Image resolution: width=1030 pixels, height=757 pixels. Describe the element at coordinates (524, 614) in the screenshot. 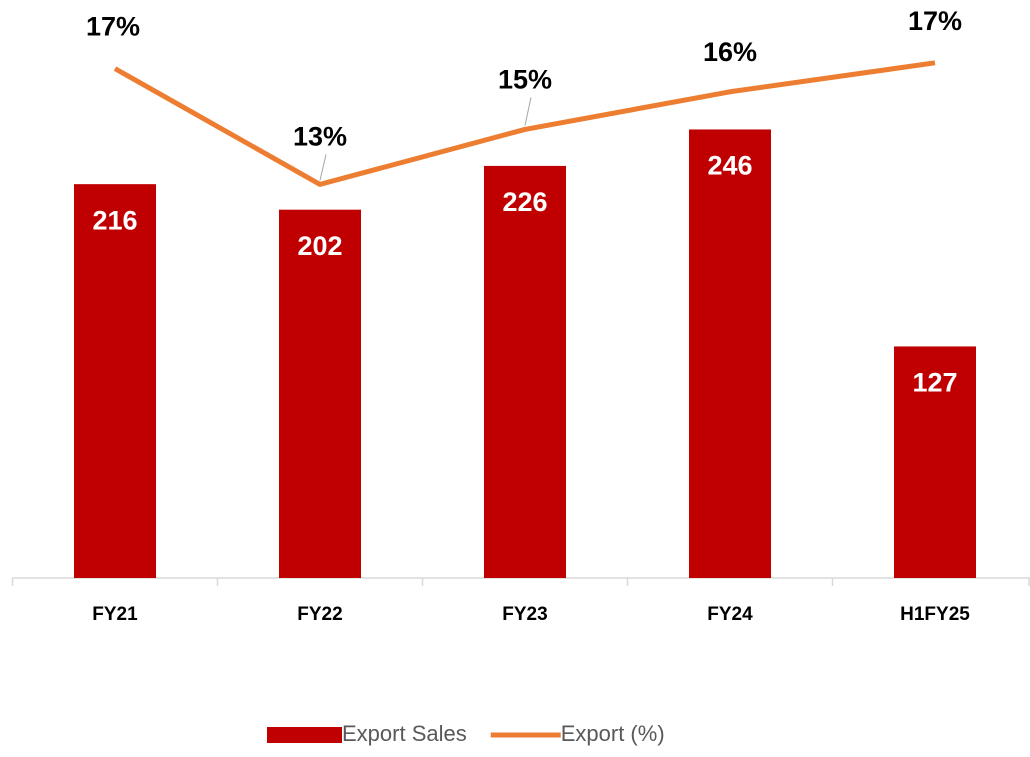

I see `x-tick-label: FY23` at that location.